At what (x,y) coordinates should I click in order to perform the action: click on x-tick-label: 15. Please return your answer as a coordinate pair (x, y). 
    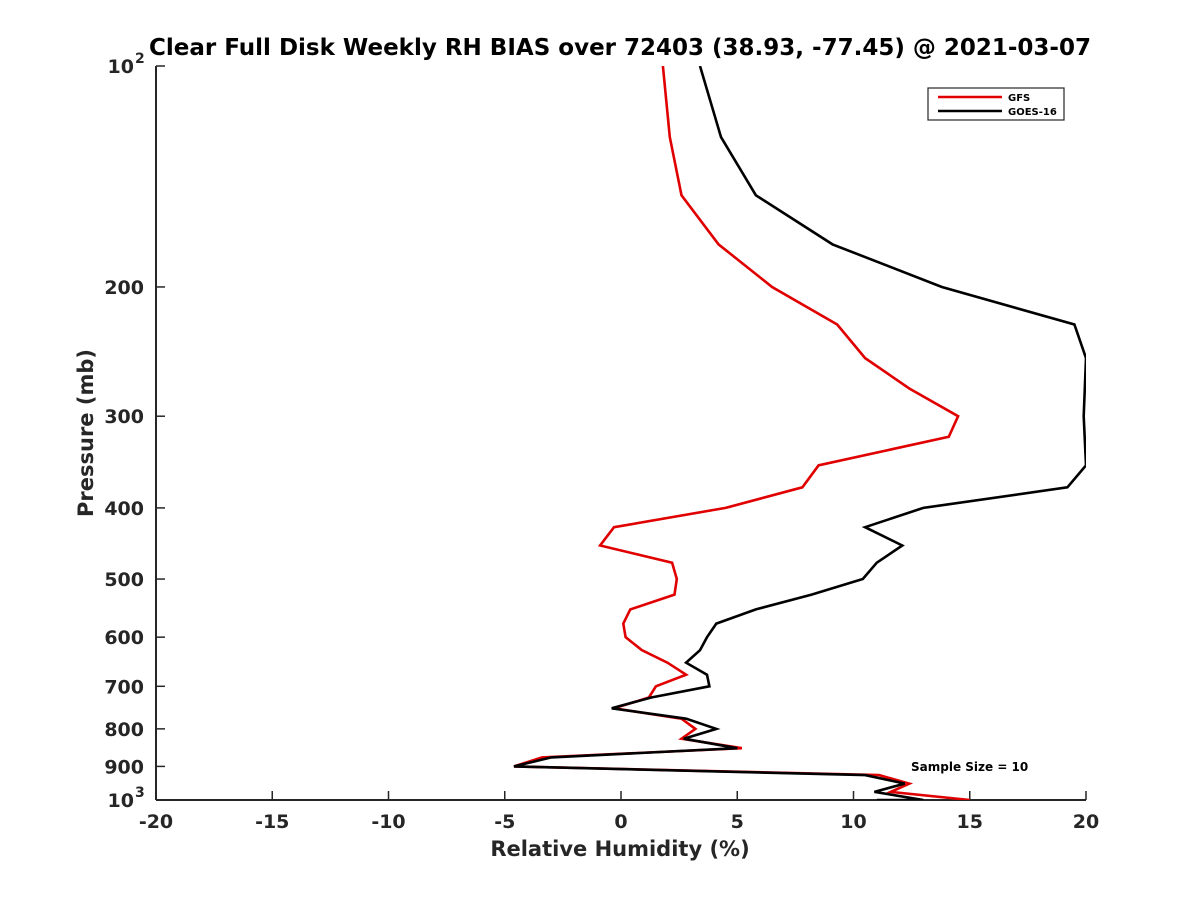
    Looking at the image, I should click on (970, 822).